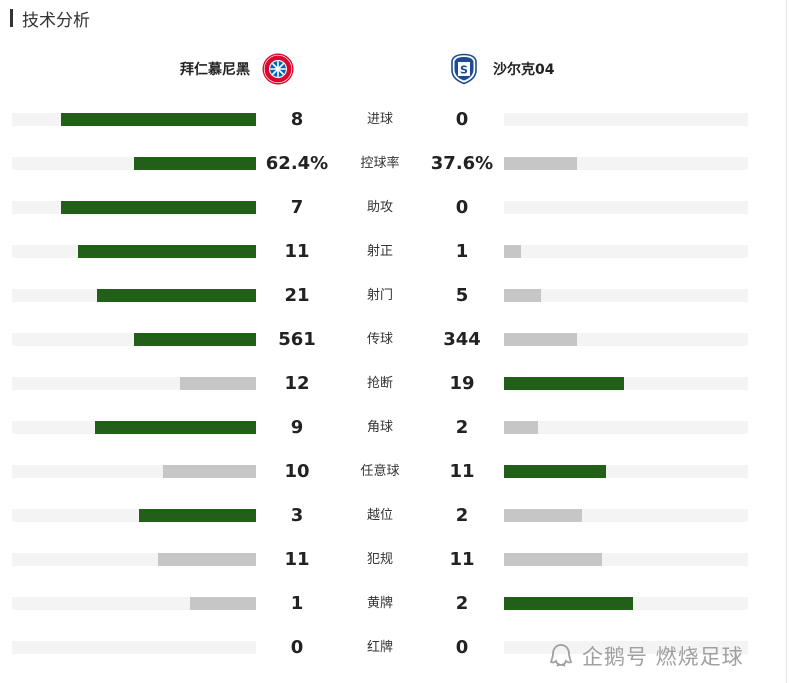 The width and height of the screenshot is (800, 683). Describe the element at coordinates (379, 119) in the screenshot. I see `stat-label: 进球` at that location.